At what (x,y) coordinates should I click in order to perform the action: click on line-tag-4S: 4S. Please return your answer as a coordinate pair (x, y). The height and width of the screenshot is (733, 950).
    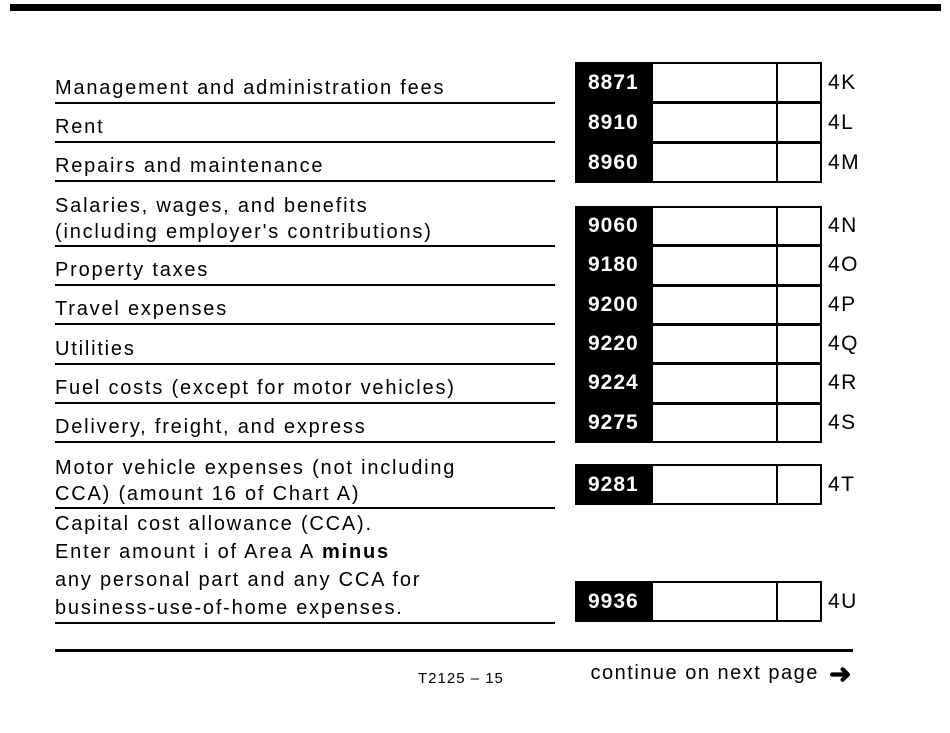
    Looking at the image, I should click on (842, 422).